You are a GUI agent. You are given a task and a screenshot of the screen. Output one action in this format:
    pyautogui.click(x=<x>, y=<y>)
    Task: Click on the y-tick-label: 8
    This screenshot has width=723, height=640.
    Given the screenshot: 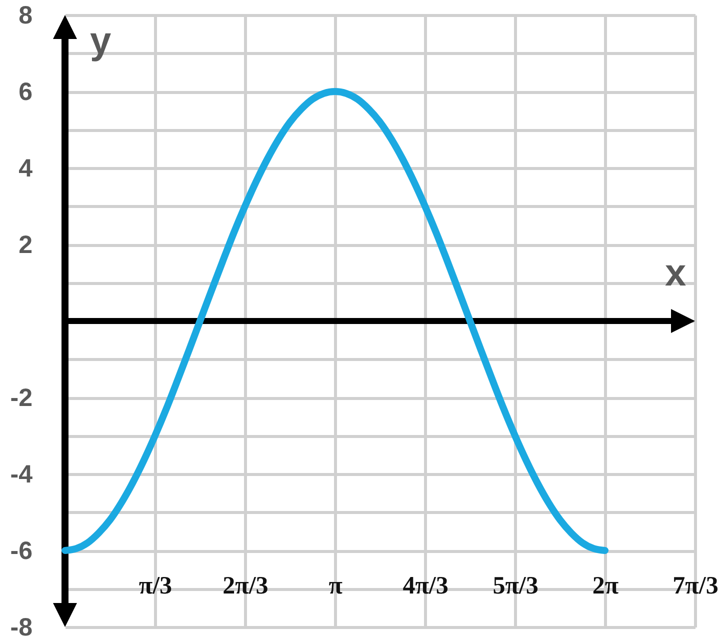 What is the action you would take?
    pyautogui.click(x=25, y=16)
    